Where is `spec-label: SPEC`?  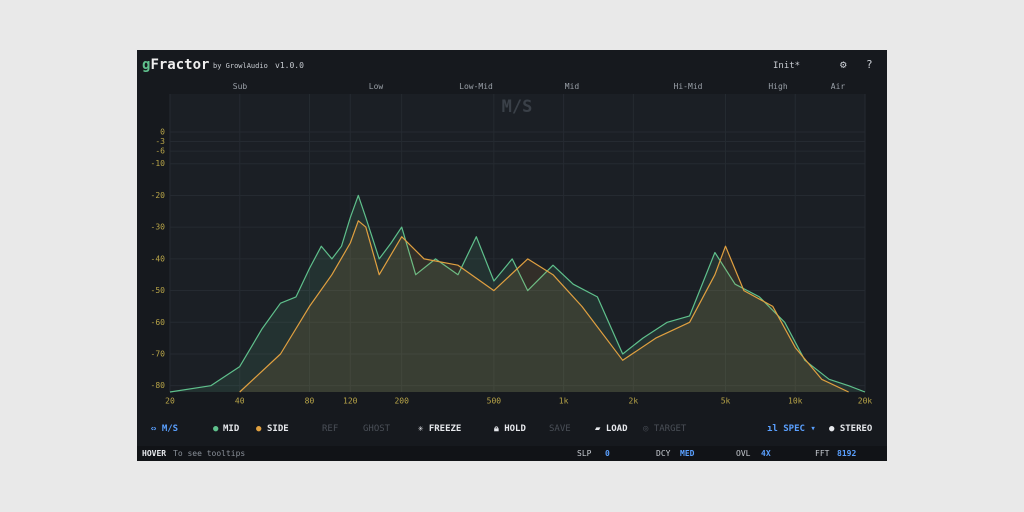 spec-label: SPEC is located at coordinates (794, 429).